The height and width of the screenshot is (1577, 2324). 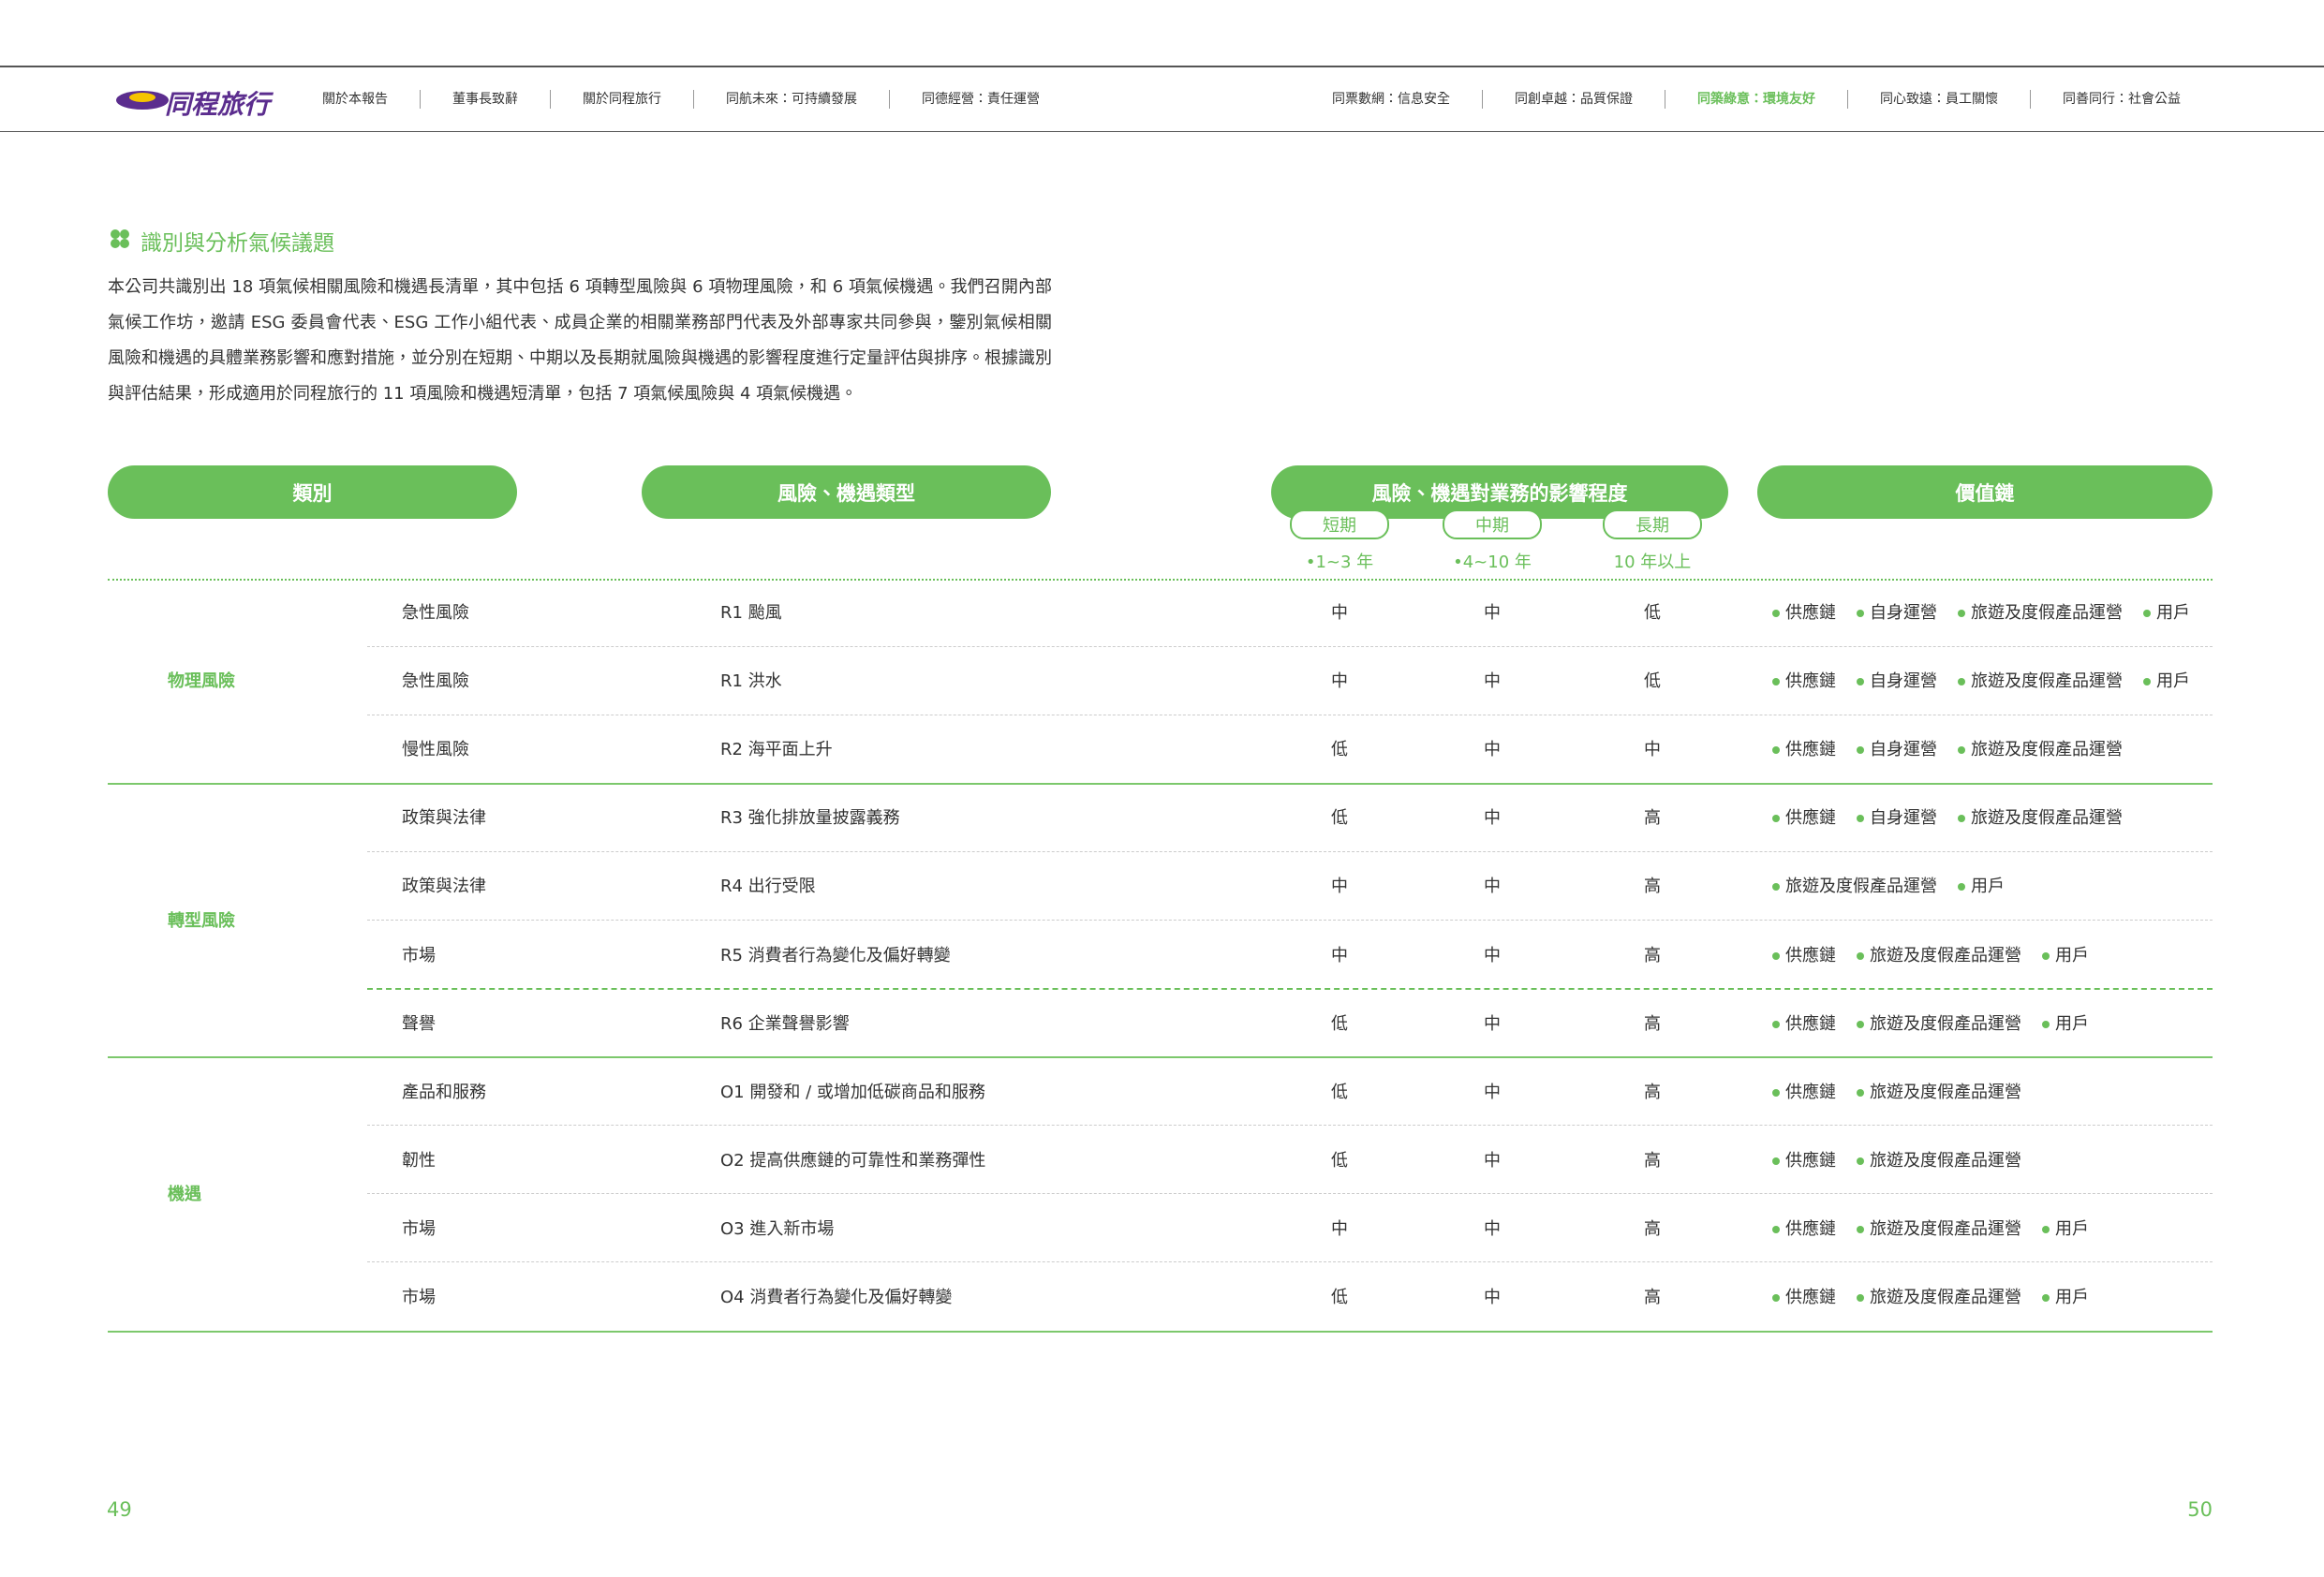 I want to click on nav-link: 關於本報告, so click(x=355, y=99).